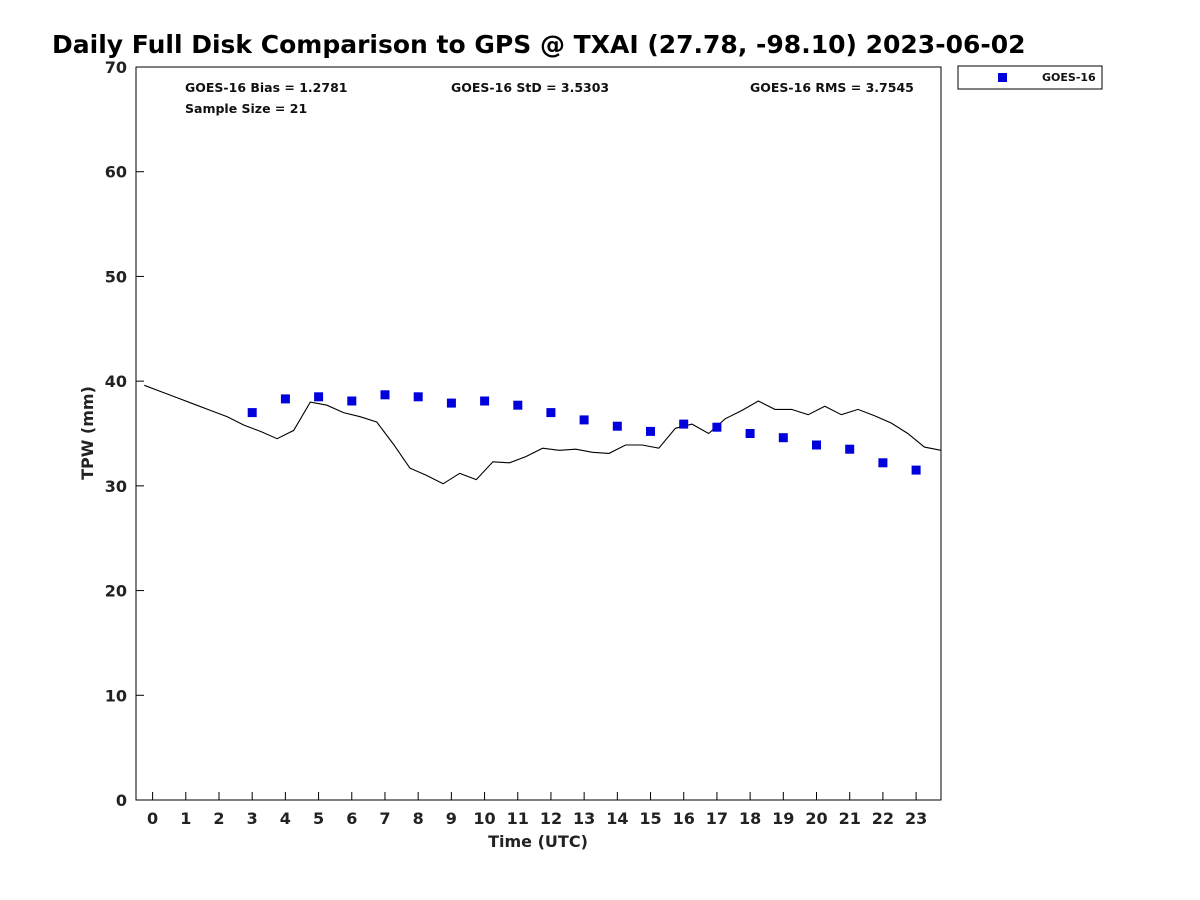 This screenshot has width=1200, height=900. What do you see at coordinates (451, 818) in the screenshot?
I see `x-tick-label-9: 9` at bounding box center [451, 818].